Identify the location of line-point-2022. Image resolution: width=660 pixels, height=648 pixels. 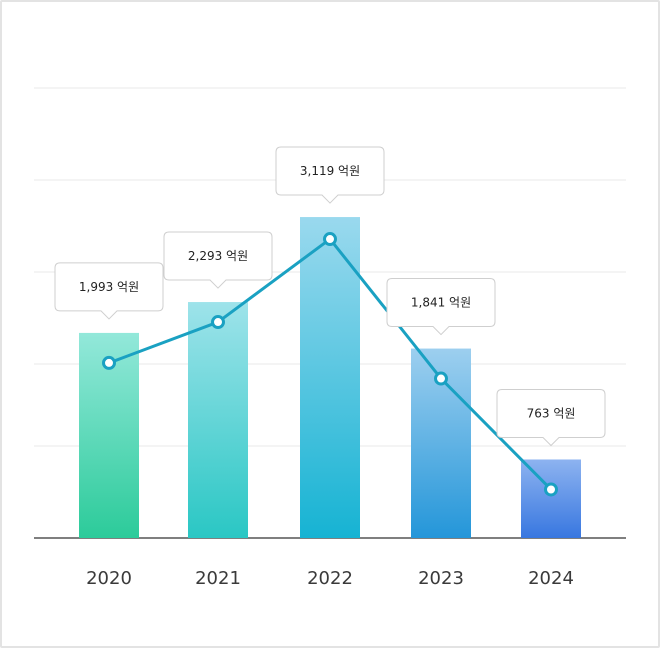
(330, 239).